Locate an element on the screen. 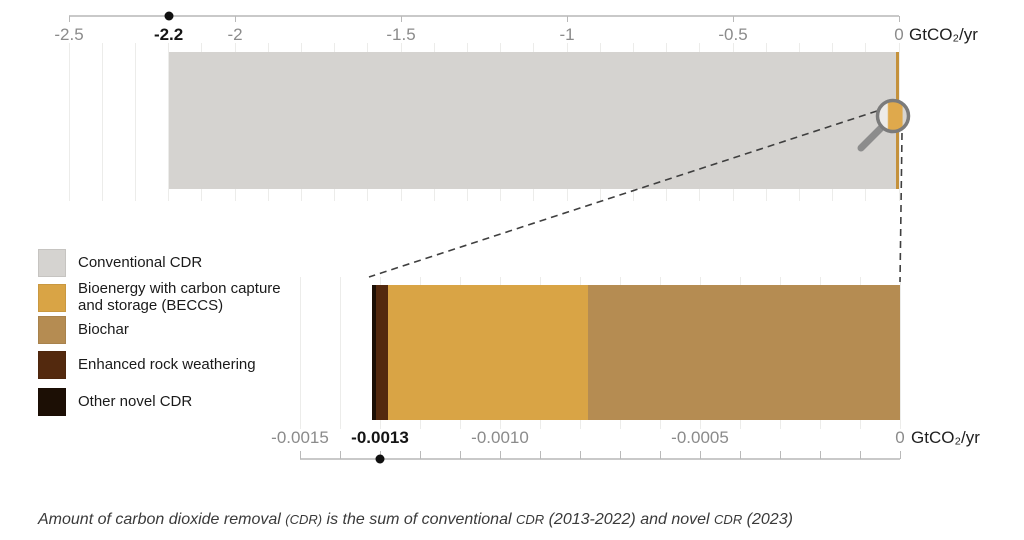 Image resolution: width=1024 pixels, height=540 pixels. legend-swatch-enhanced-rock-weathering is located at coordinates (52, 365).